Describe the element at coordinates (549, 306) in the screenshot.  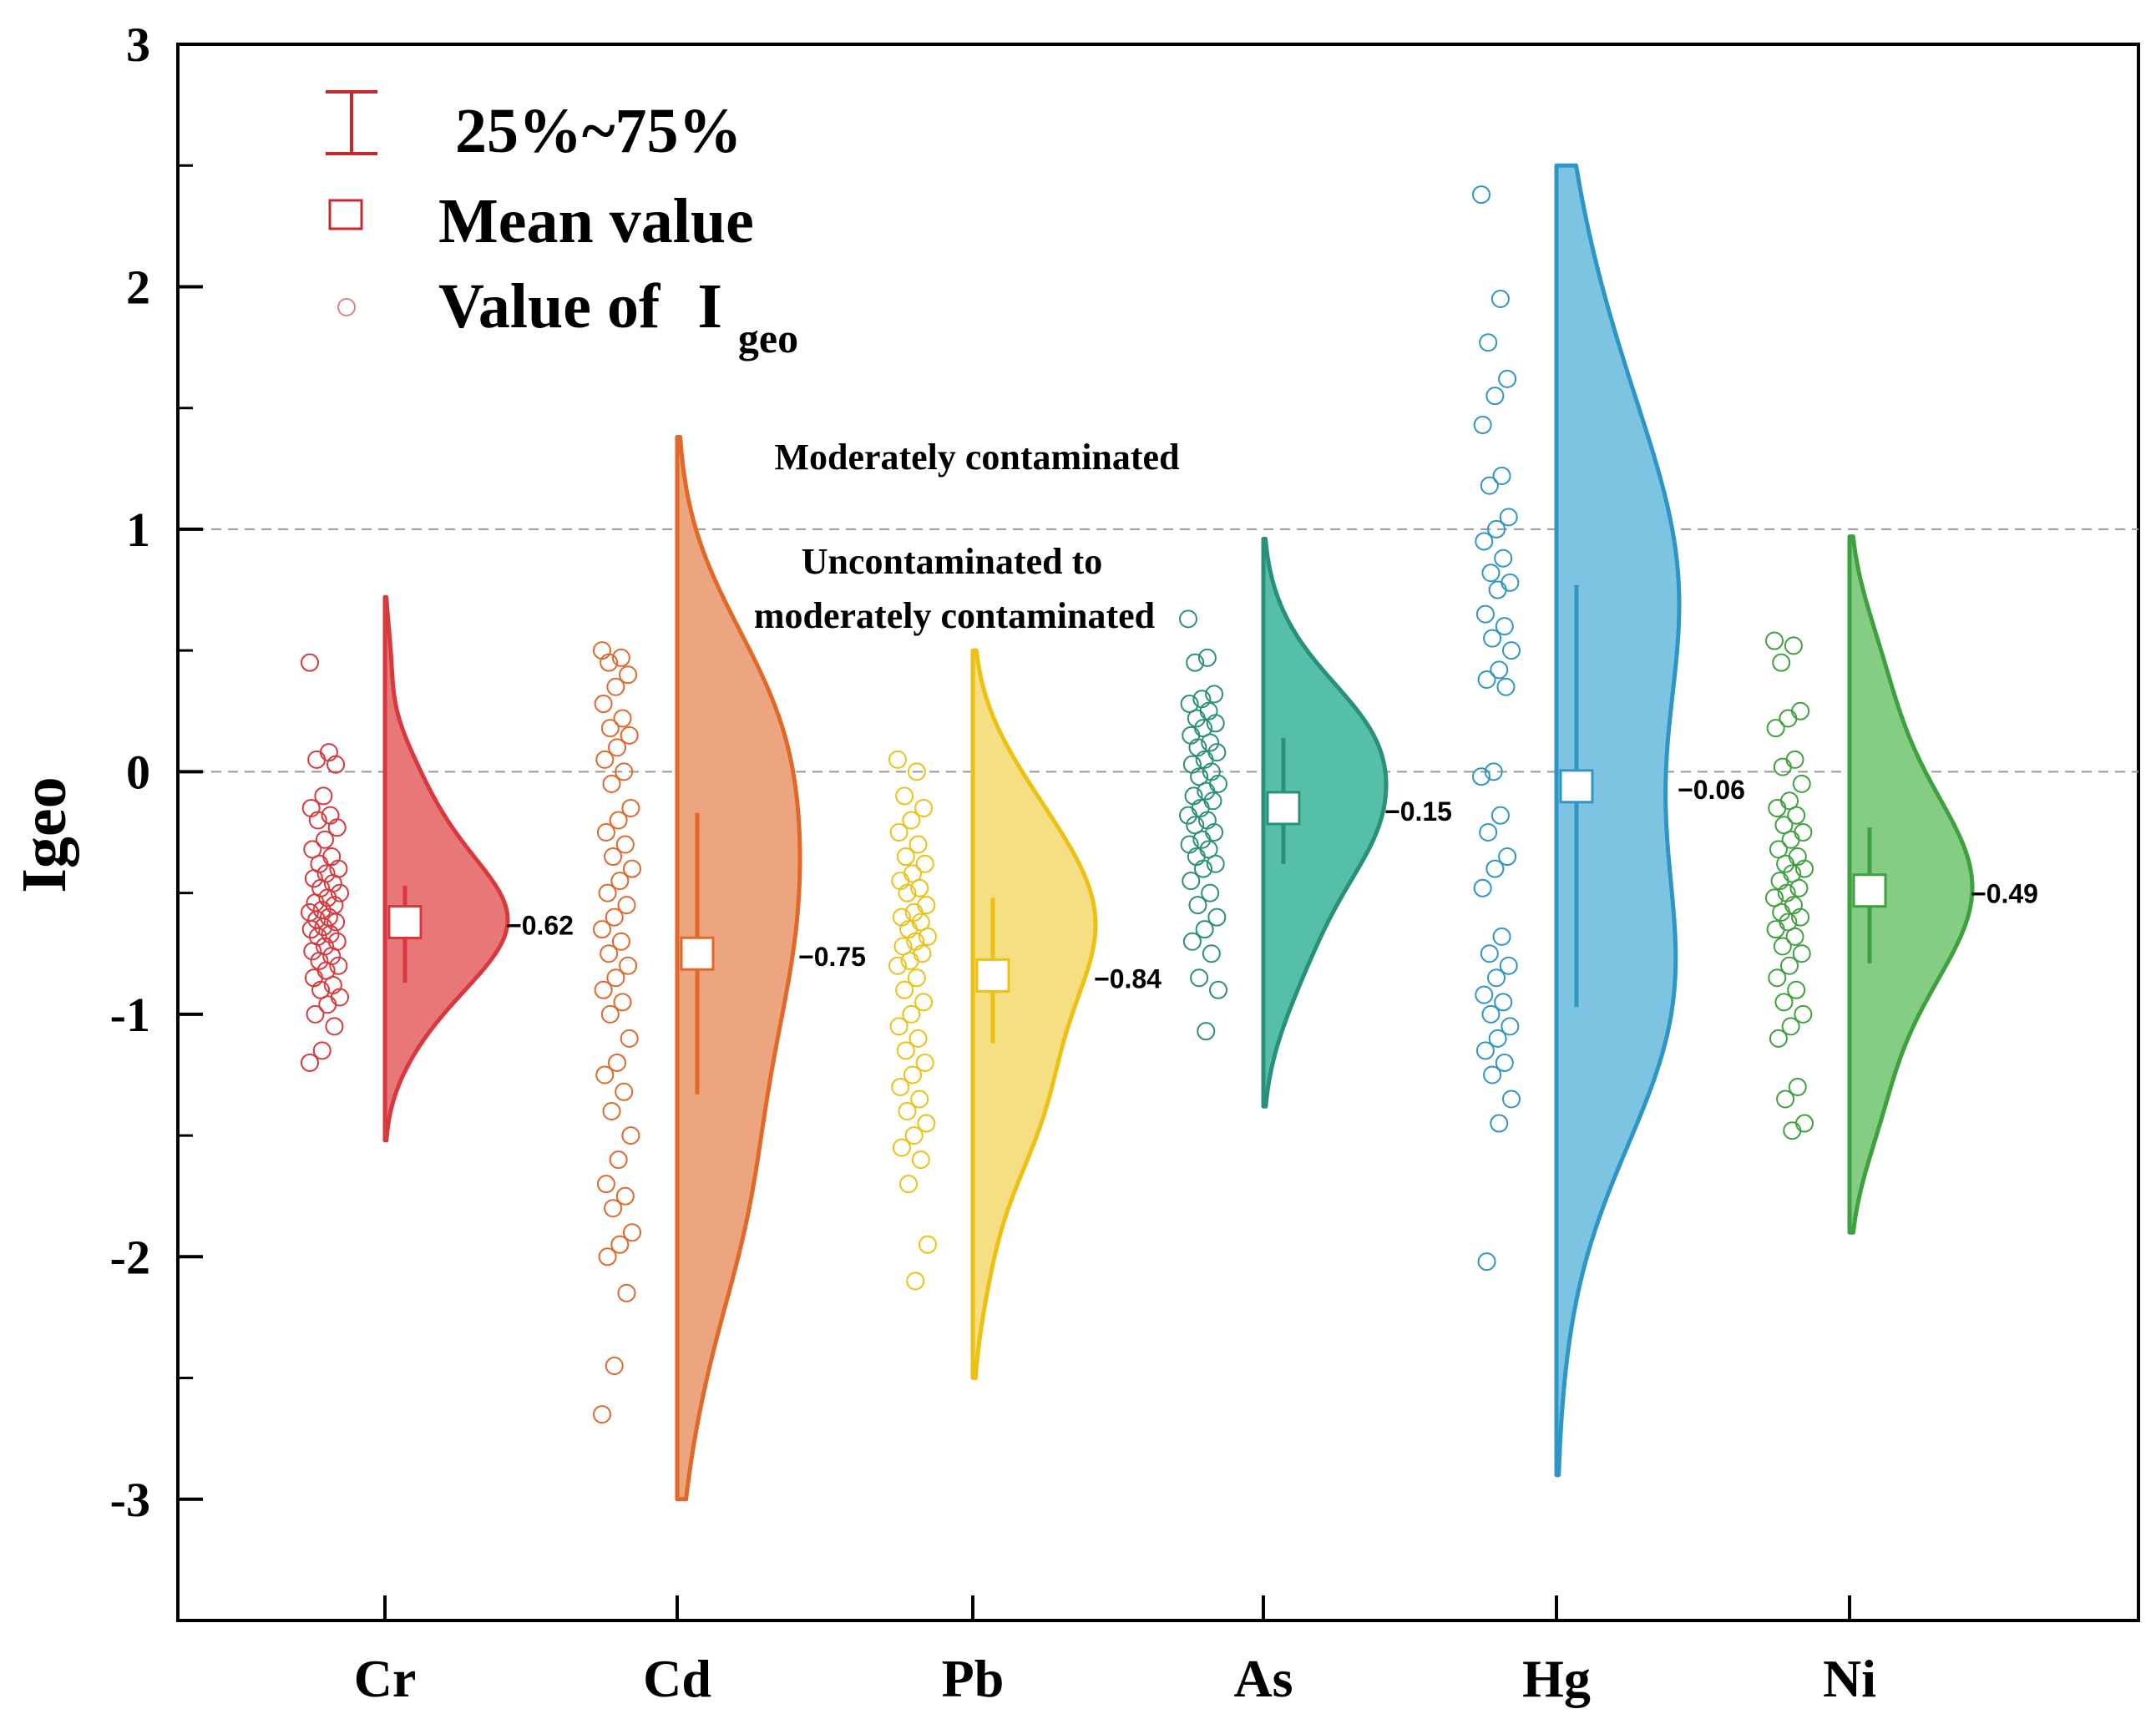
I see `legend-value-prefix: Value of` at that location.